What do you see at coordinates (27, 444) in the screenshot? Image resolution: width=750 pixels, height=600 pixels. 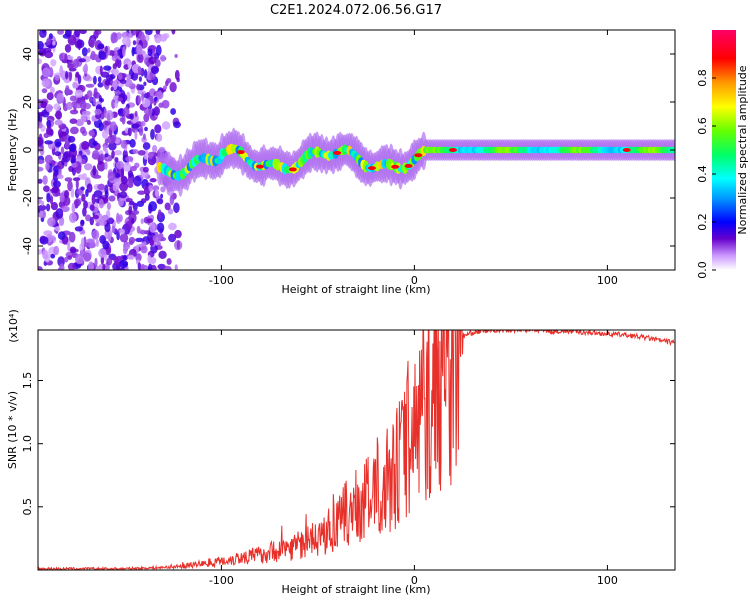 I see `y-tick-label: 1.0` at bounding box center [27, 444].